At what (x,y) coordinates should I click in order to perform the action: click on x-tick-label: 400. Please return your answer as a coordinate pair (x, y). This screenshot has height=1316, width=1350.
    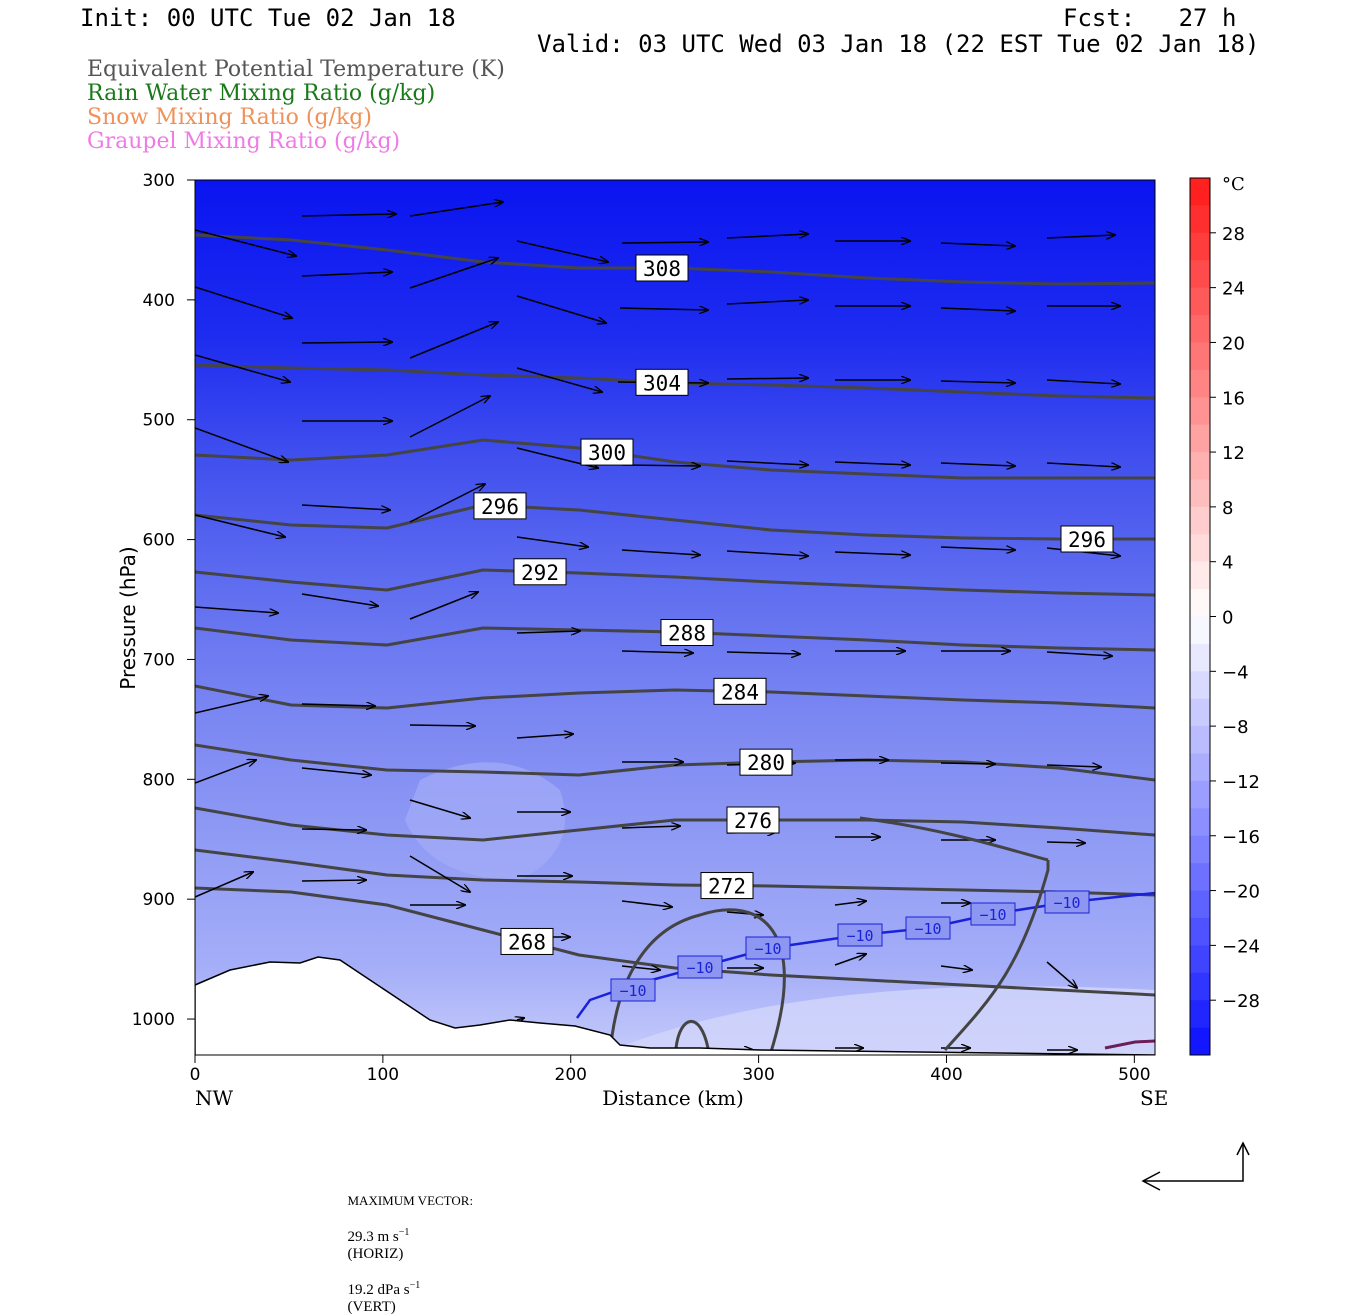
    Looking at the image, I should click on (946, 1075).